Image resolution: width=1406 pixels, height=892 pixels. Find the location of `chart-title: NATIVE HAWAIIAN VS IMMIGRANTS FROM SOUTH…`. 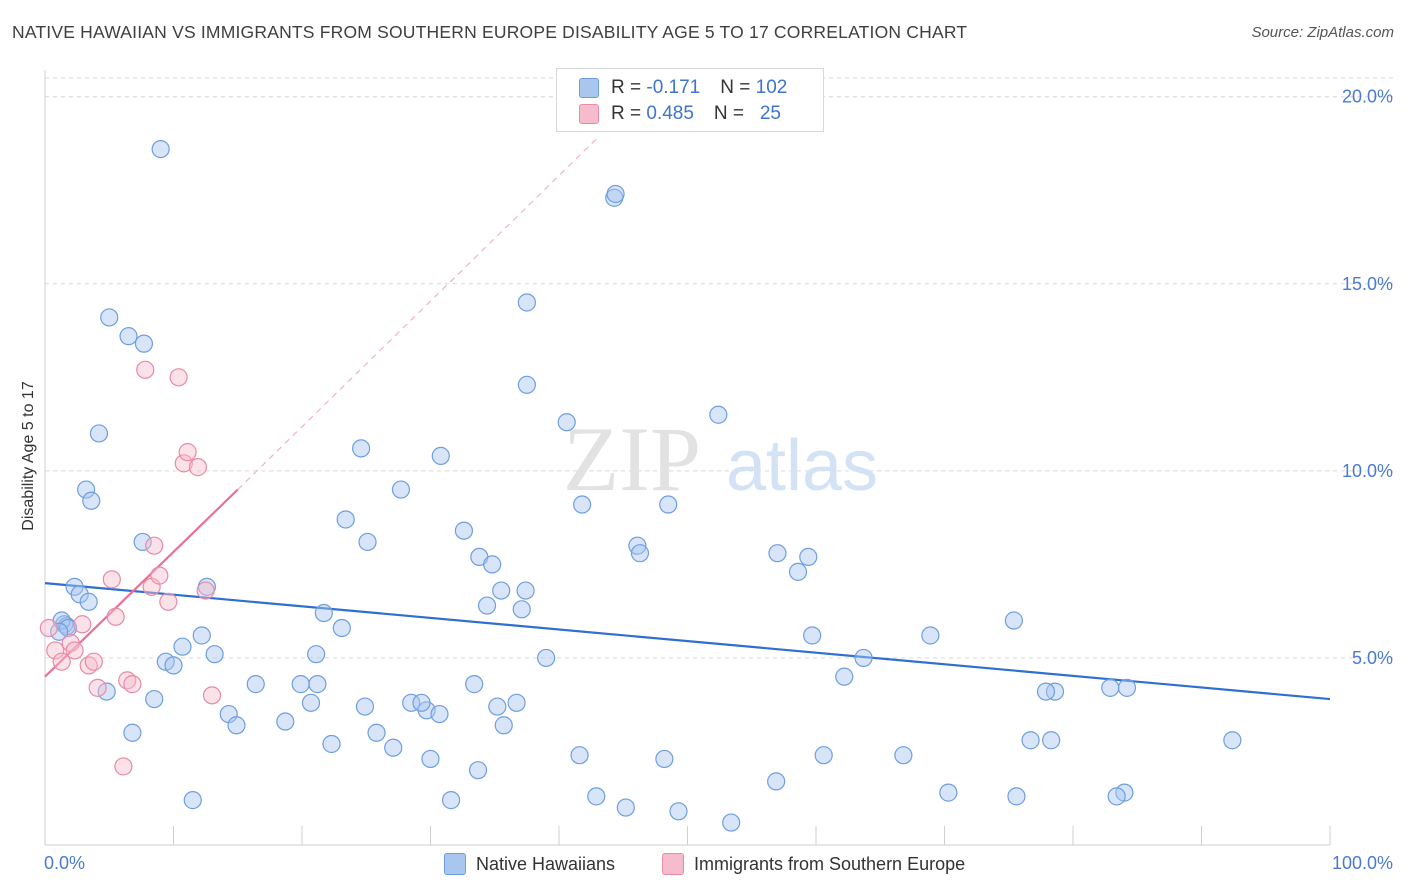

chart-title: NATIVE HAWAIIAN VS IMMIGRANTS FROM SOUTH… is located at coordinates (490, 32).